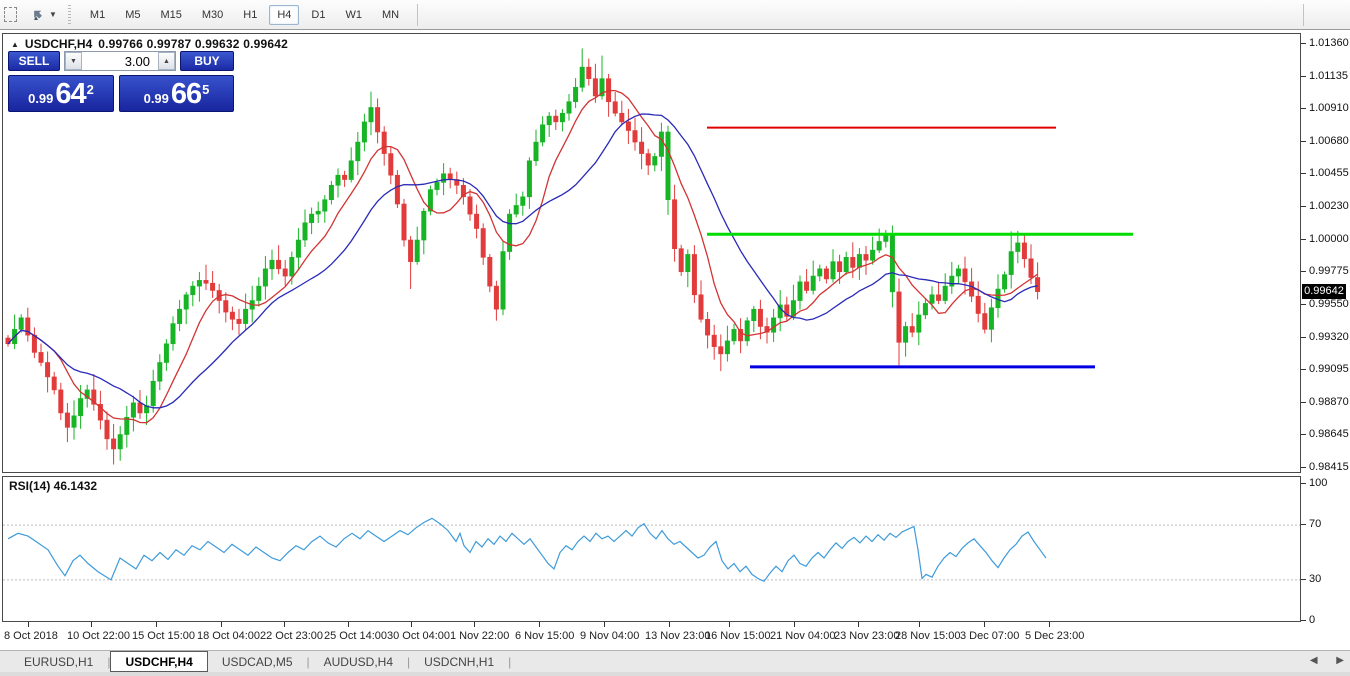  What do you see at coordinates (353, 14) in the screenshot?
I see `timeframe-button-w1: W1` at bounding box center [353, 14].